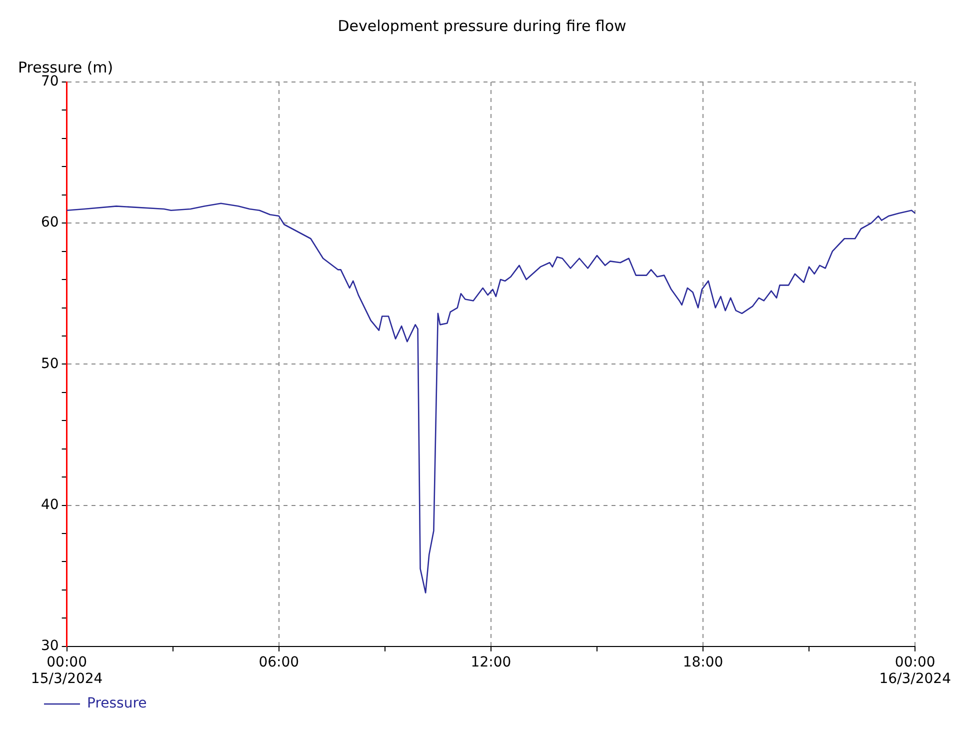  I want to click on x-tick-label: 12:00, so click(491, 662).